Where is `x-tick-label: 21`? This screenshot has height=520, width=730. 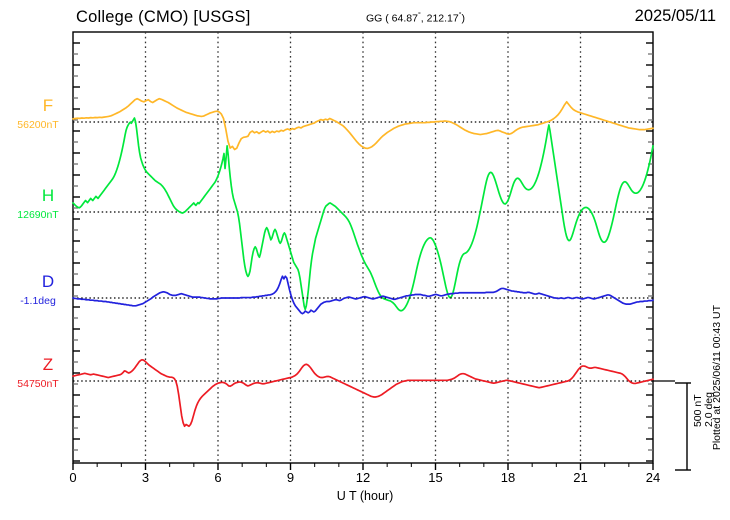 x-tick-label: 21 is located at coordinates (580, 477).